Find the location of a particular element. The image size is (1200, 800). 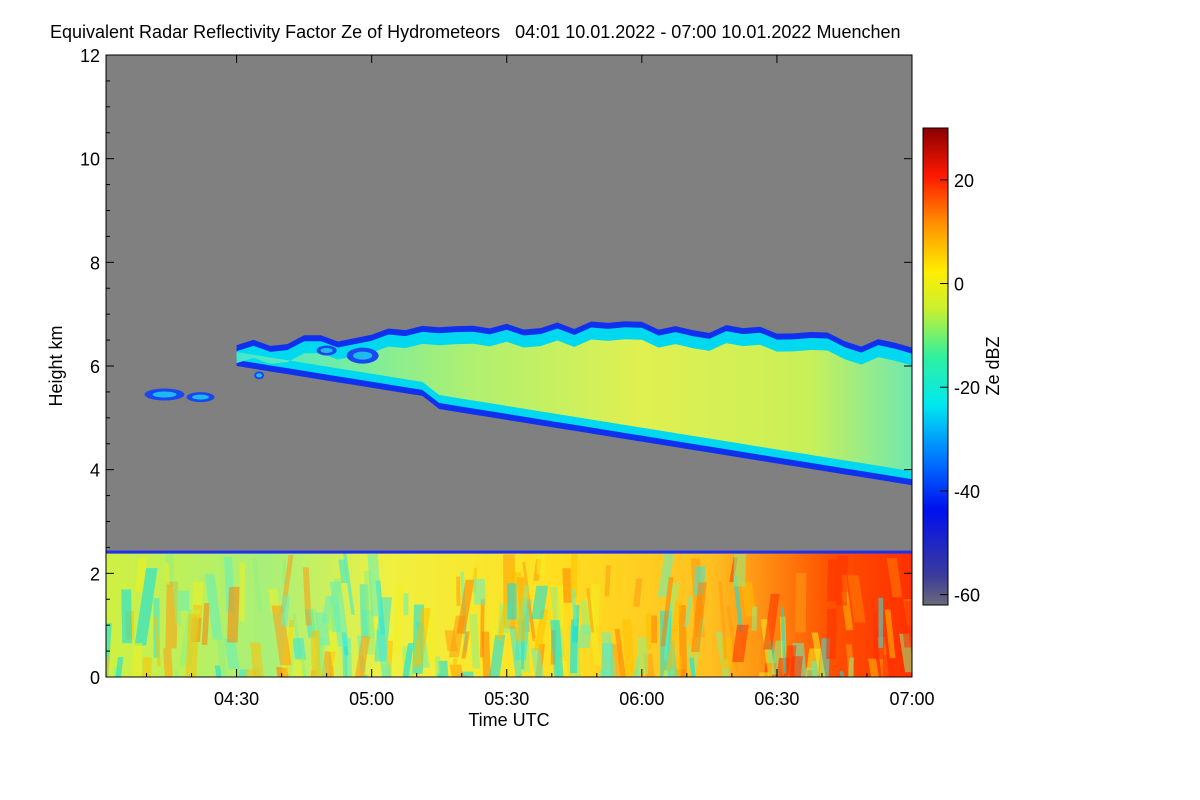

x-axis-label: Time UTC is located at coordinates (508, 720).